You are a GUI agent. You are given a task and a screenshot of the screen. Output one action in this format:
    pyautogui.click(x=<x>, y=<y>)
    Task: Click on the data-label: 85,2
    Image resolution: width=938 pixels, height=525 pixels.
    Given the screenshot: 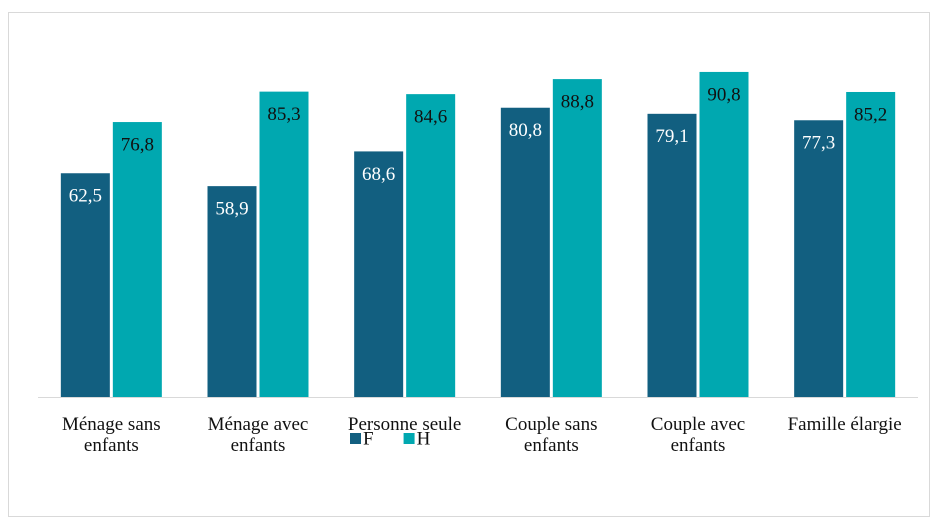 What is the action you would take?
    pyautogui.click(x=870, y=114)
    